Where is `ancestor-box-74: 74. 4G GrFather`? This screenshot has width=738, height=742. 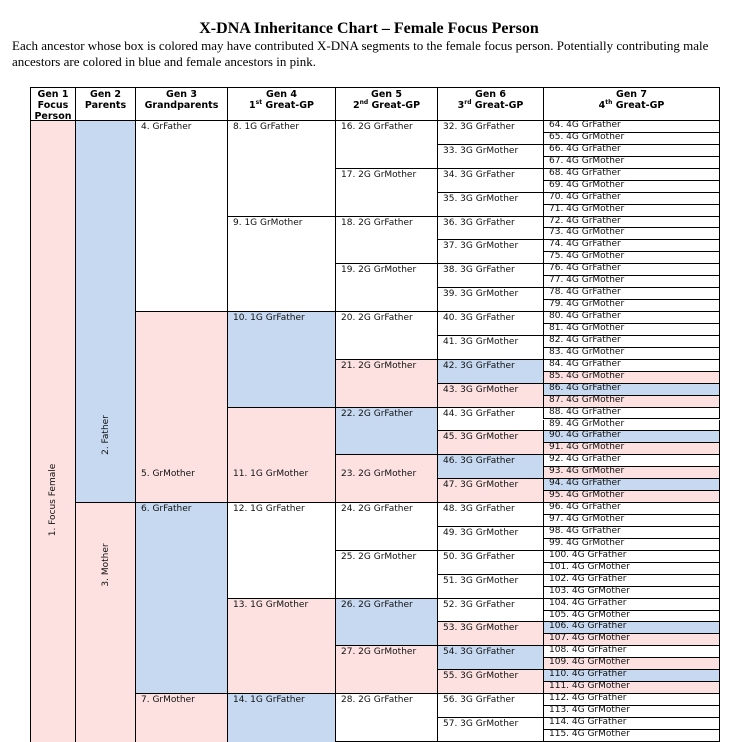
ancestor-box-74: 74. 4G GrFather is located at coordinates (631, 246).